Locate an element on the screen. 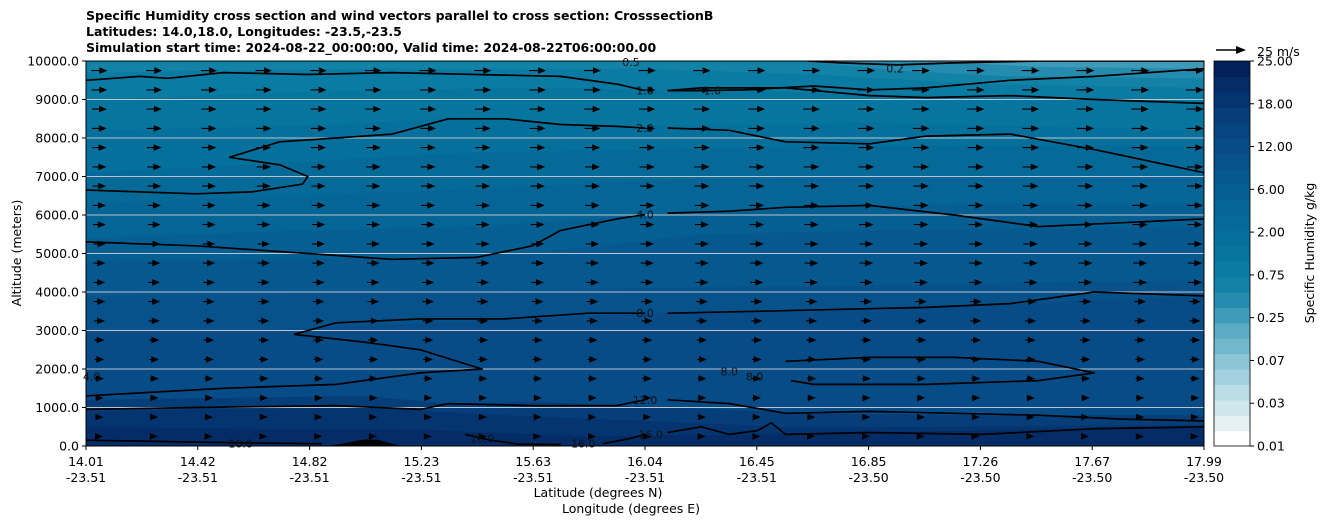 Image resolution: width=1326 pixels, height=526 pixels. y-tick-label-10: 10000.0 is located at coordinates (53, 61).